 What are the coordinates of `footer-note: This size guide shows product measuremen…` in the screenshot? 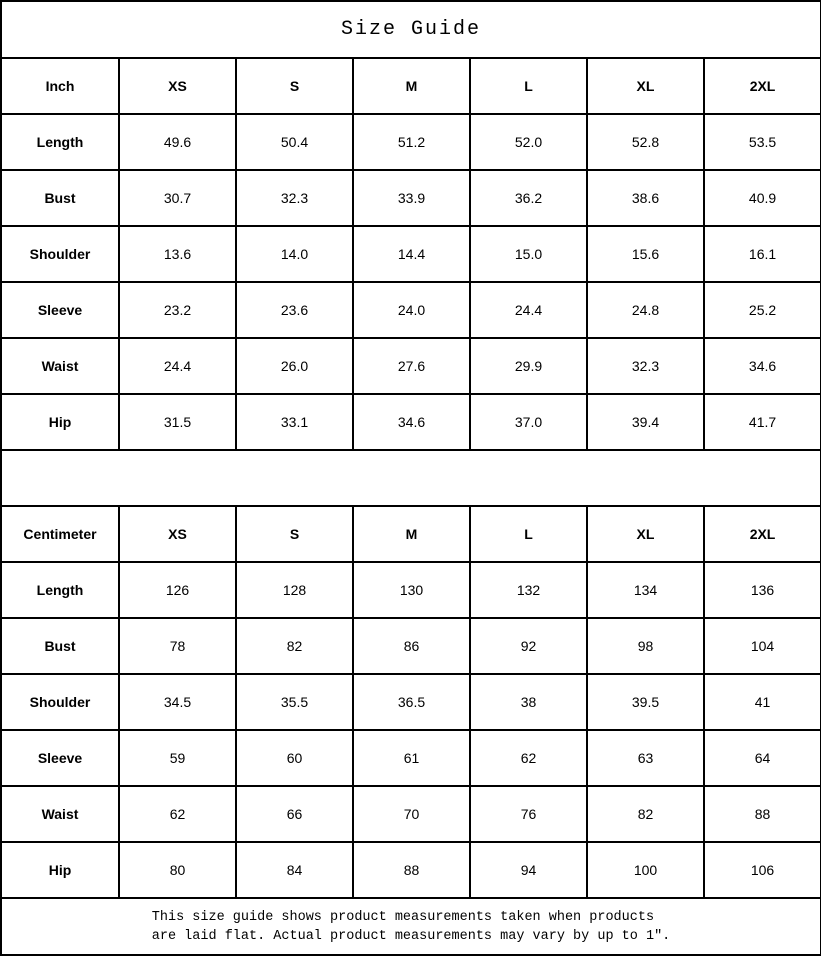 It's located at (411, 927).